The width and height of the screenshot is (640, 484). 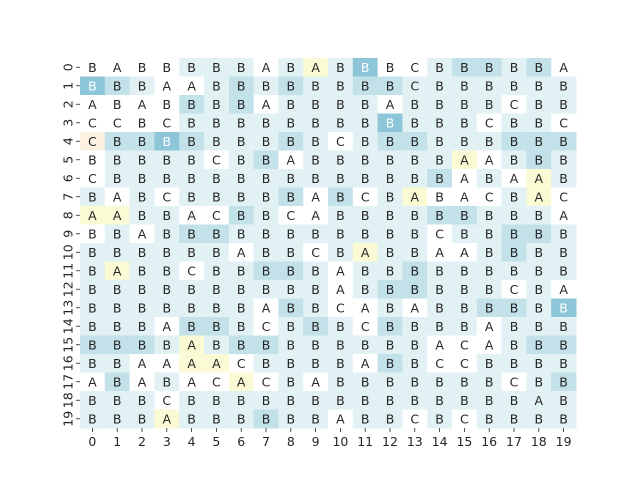 What do you see at coordinates (68, 215) in the screenshot?
I see `y-tick-label: 8` at bounding box center [68, 215].